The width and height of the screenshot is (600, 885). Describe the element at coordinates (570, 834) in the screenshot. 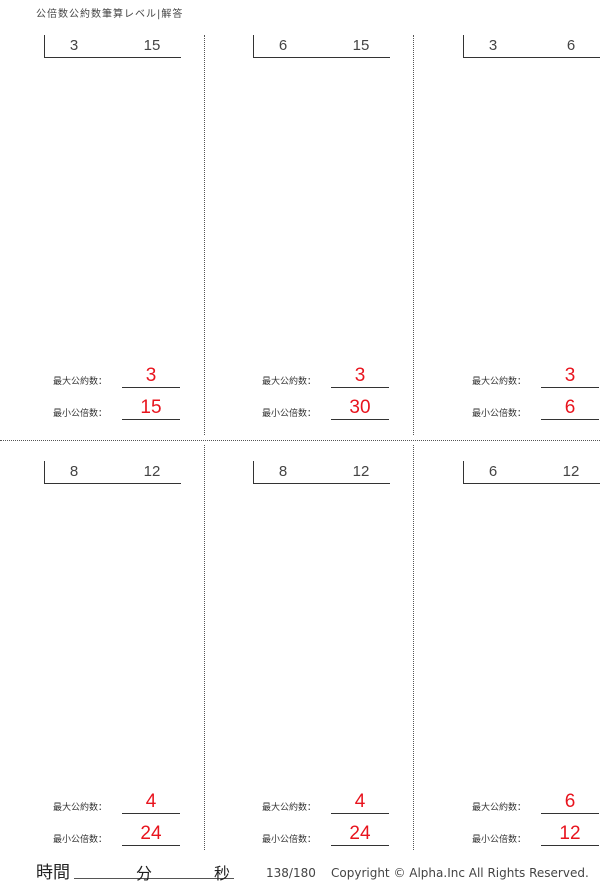

I see `lcm-answer: 12` at that location.